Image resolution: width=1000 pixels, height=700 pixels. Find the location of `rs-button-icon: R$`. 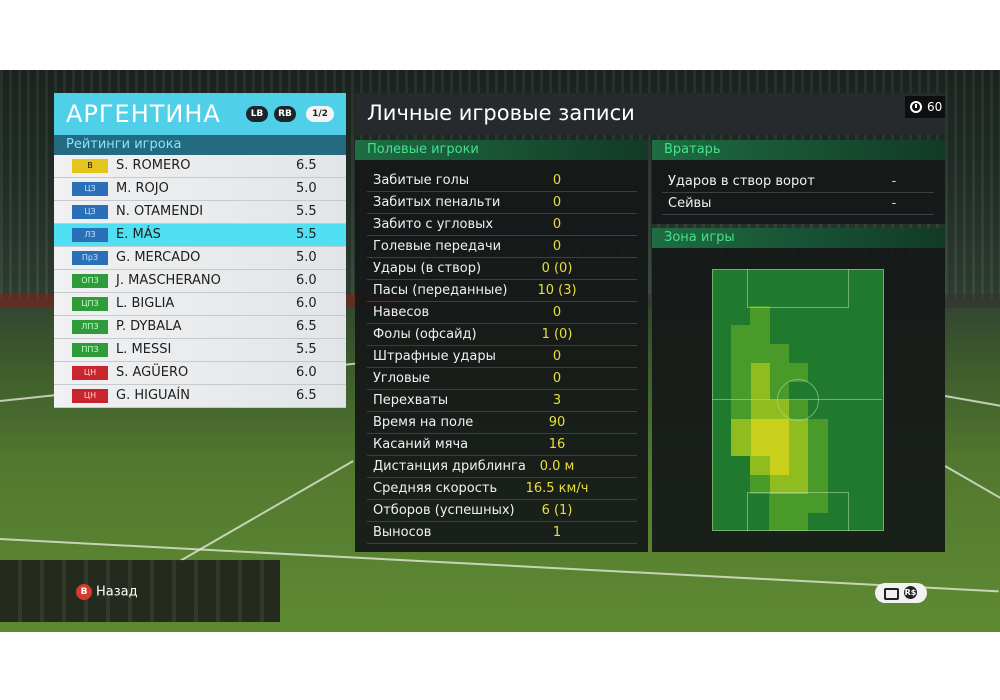

rs-button-icon: R$ is located at coordinates (910, 592).